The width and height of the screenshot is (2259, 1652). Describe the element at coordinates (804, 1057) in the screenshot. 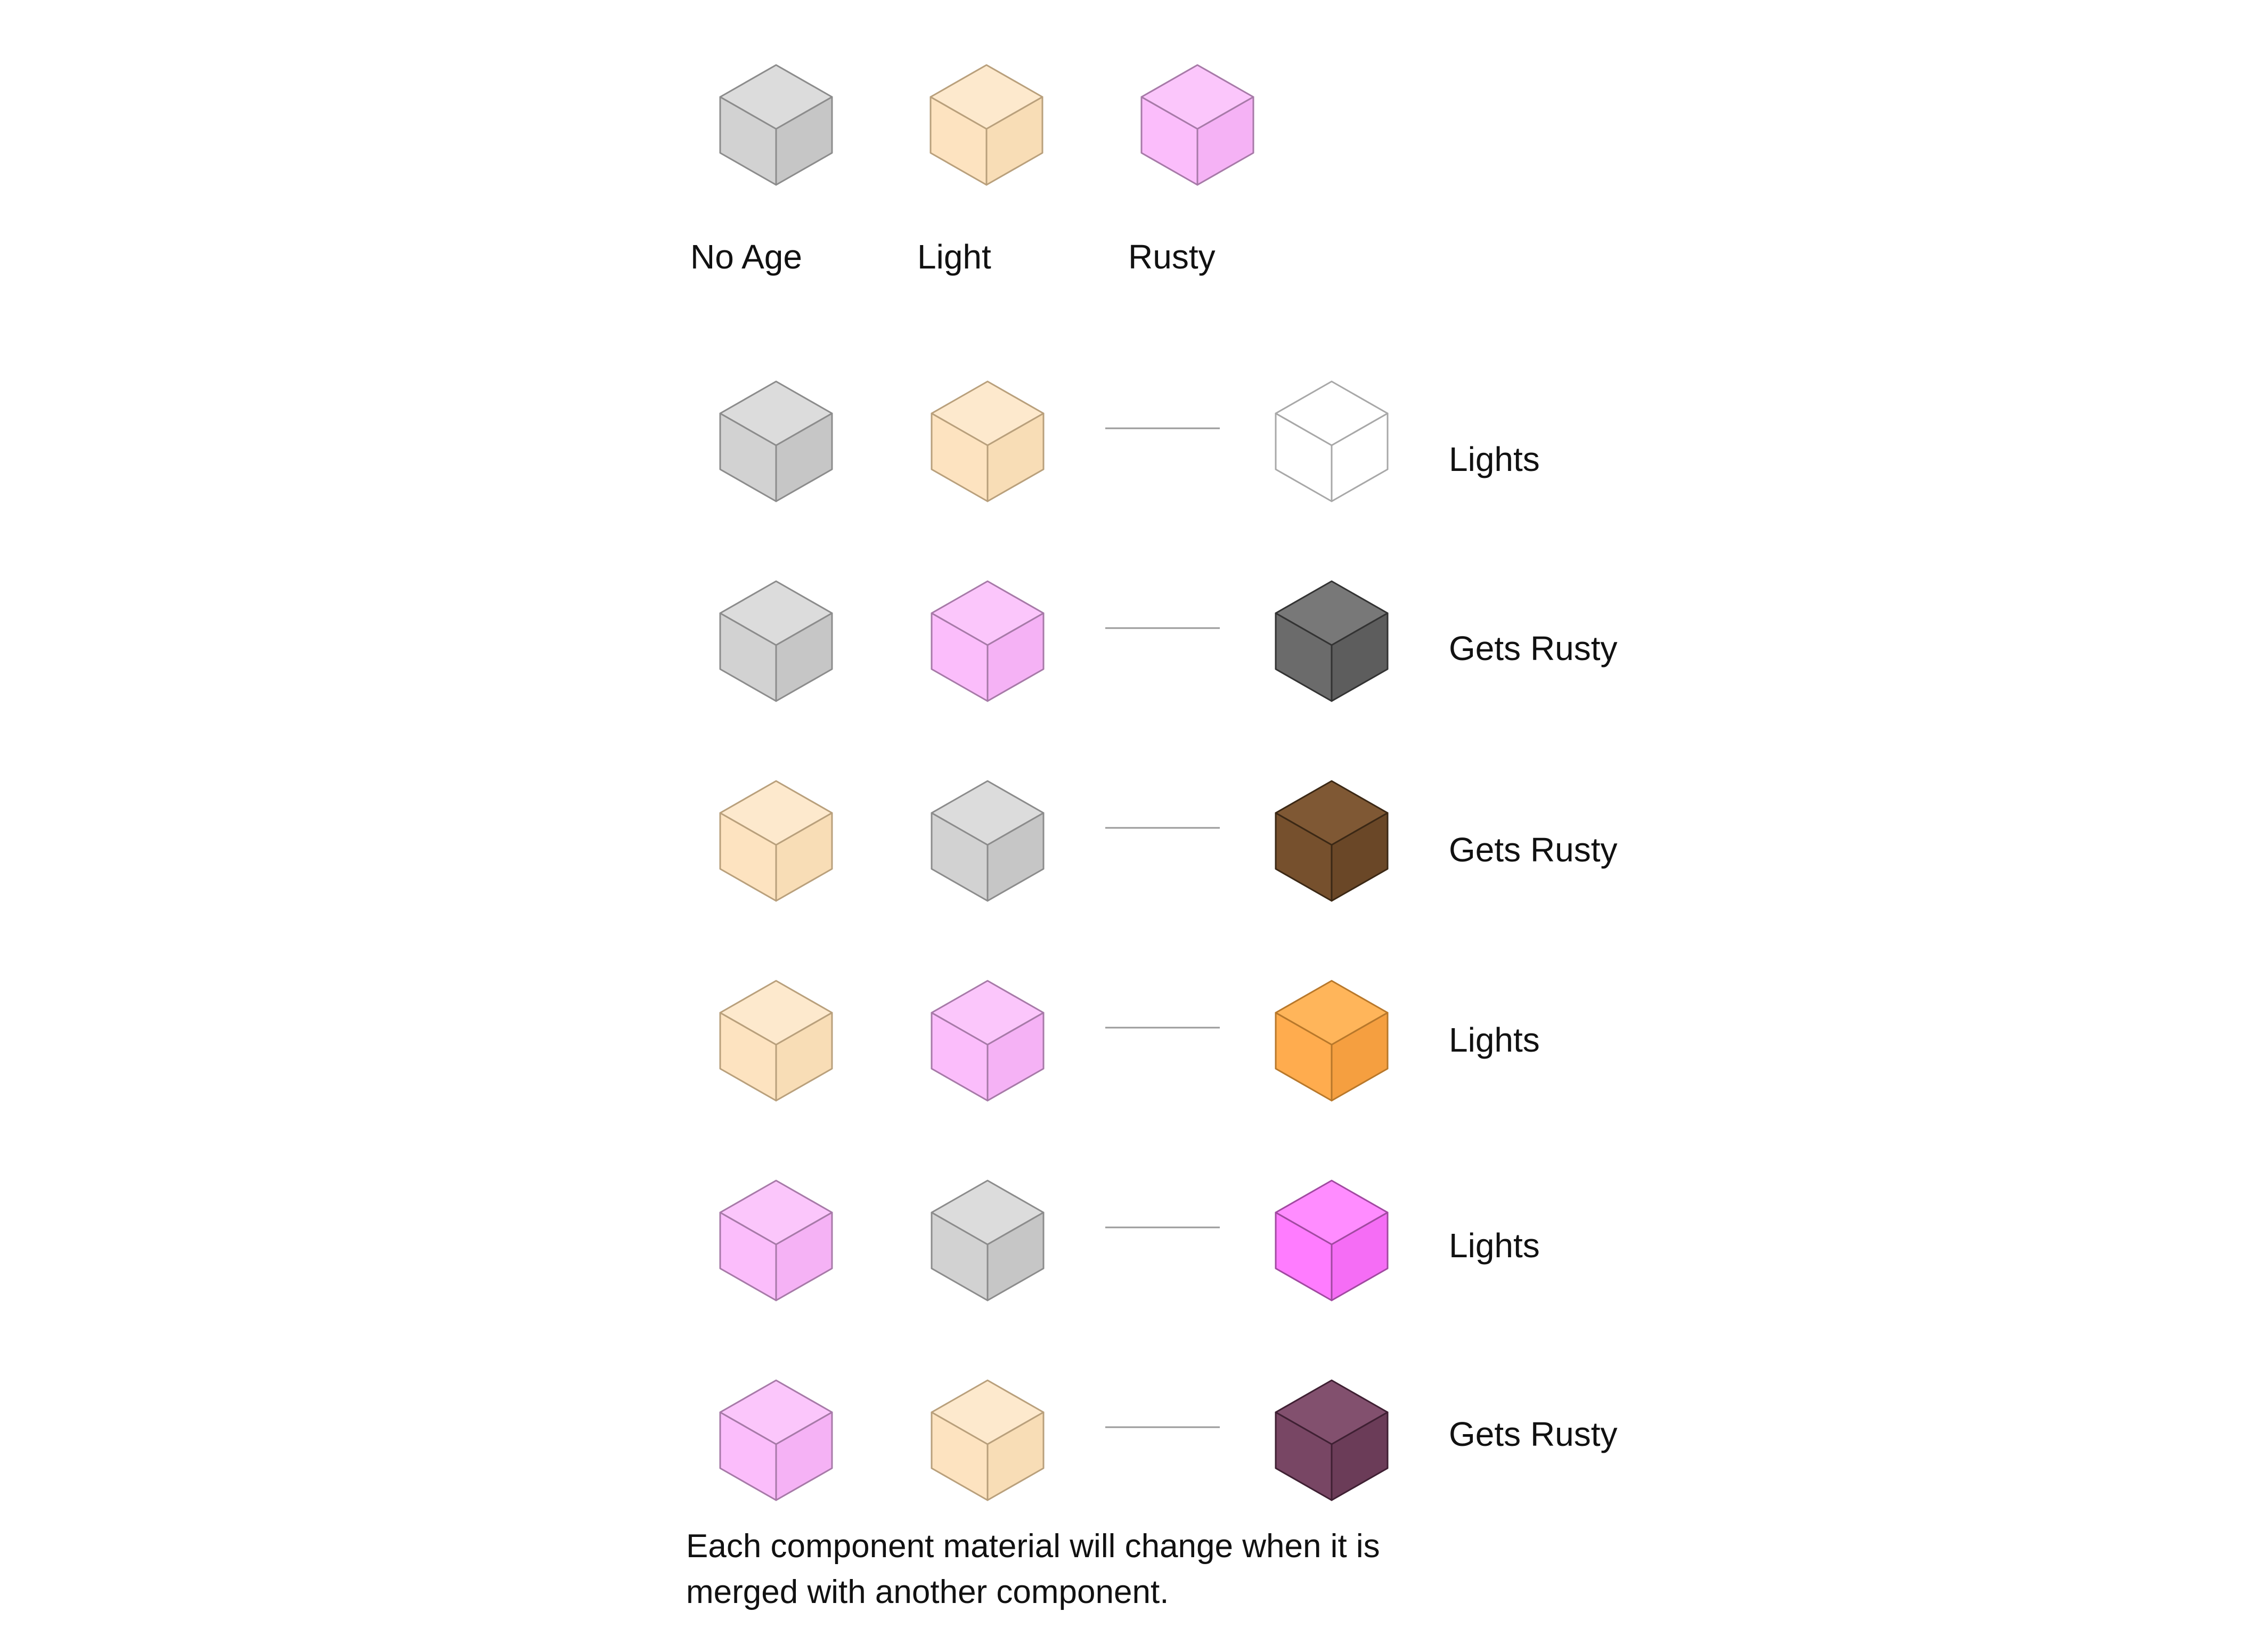

I see `input-cube-a-row-4-right-face` at that location.